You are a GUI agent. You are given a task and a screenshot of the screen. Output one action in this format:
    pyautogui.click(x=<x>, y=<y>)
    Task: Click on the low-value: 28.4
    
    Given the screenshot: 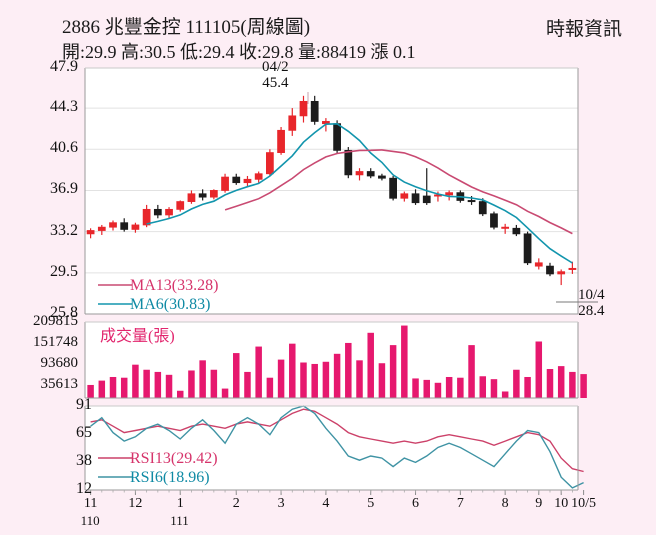 What is the action you would take?
    pyautogui.click(x=591, y=310)
    